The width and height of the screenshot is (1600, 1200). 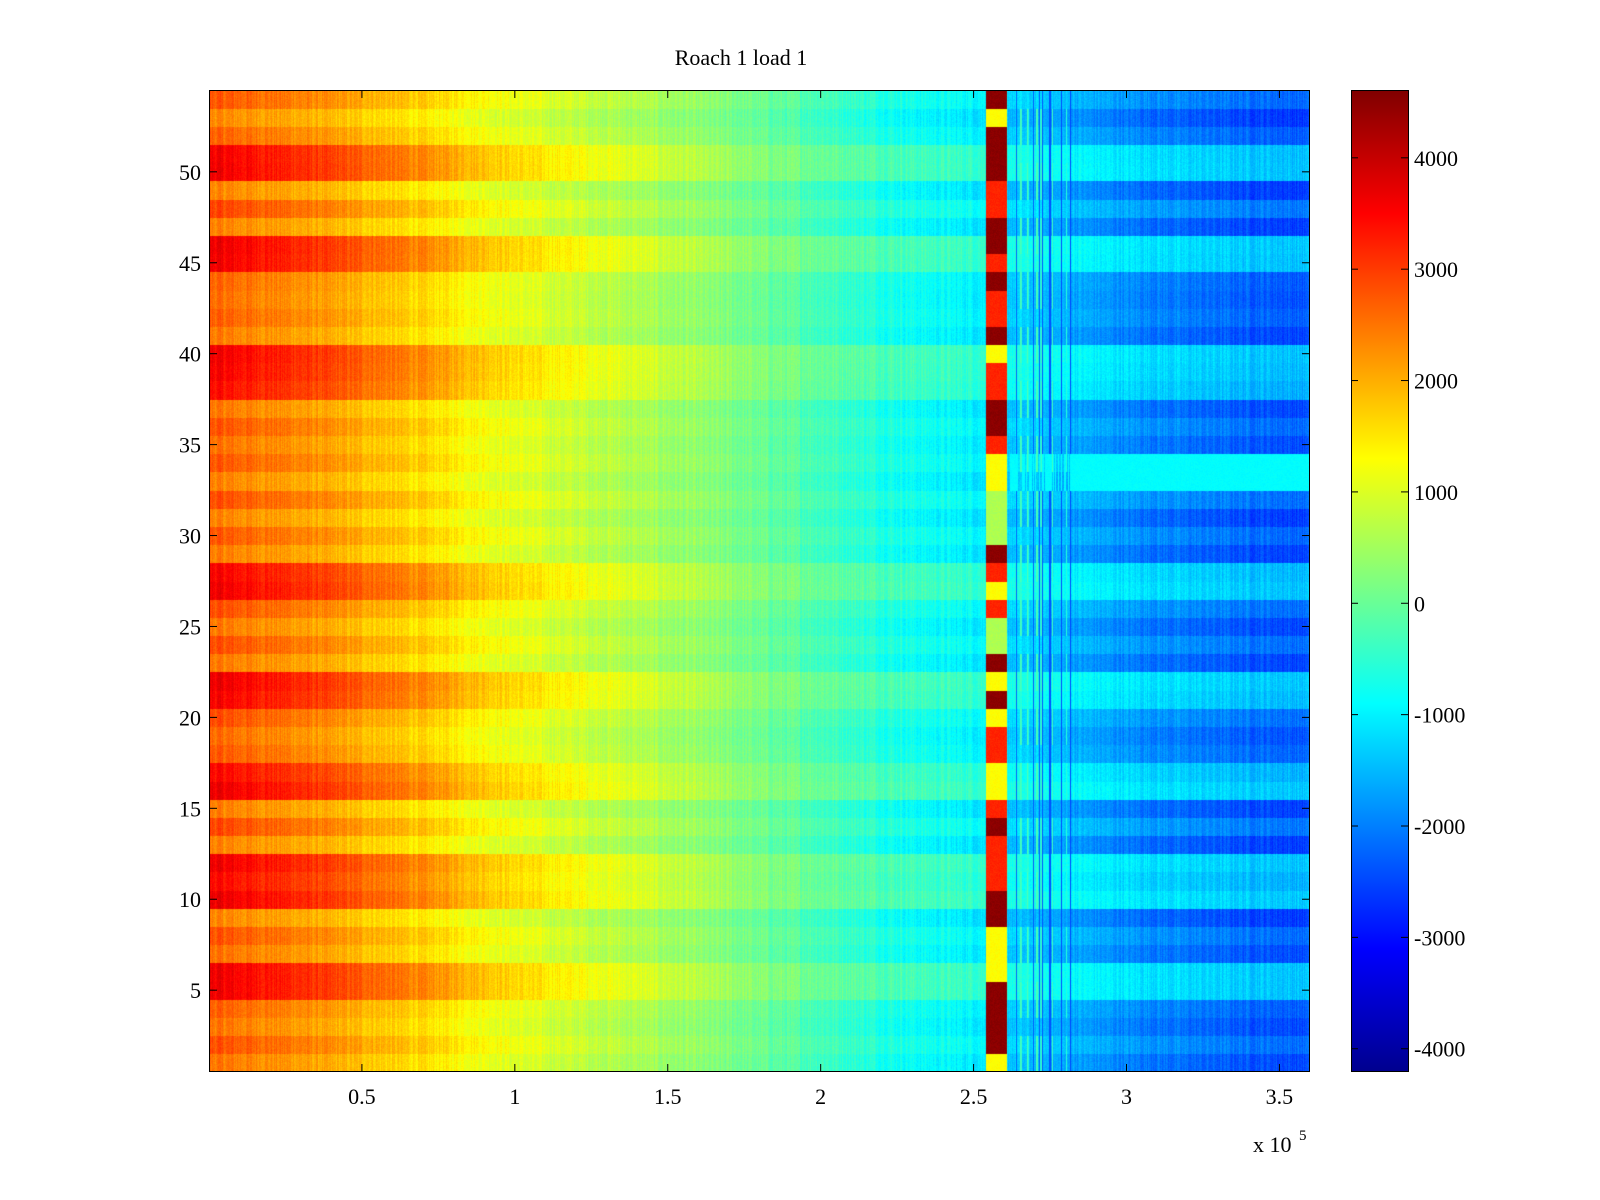 I want to click on colorbar-tick-label: 0, so click(x=1419, y=603).